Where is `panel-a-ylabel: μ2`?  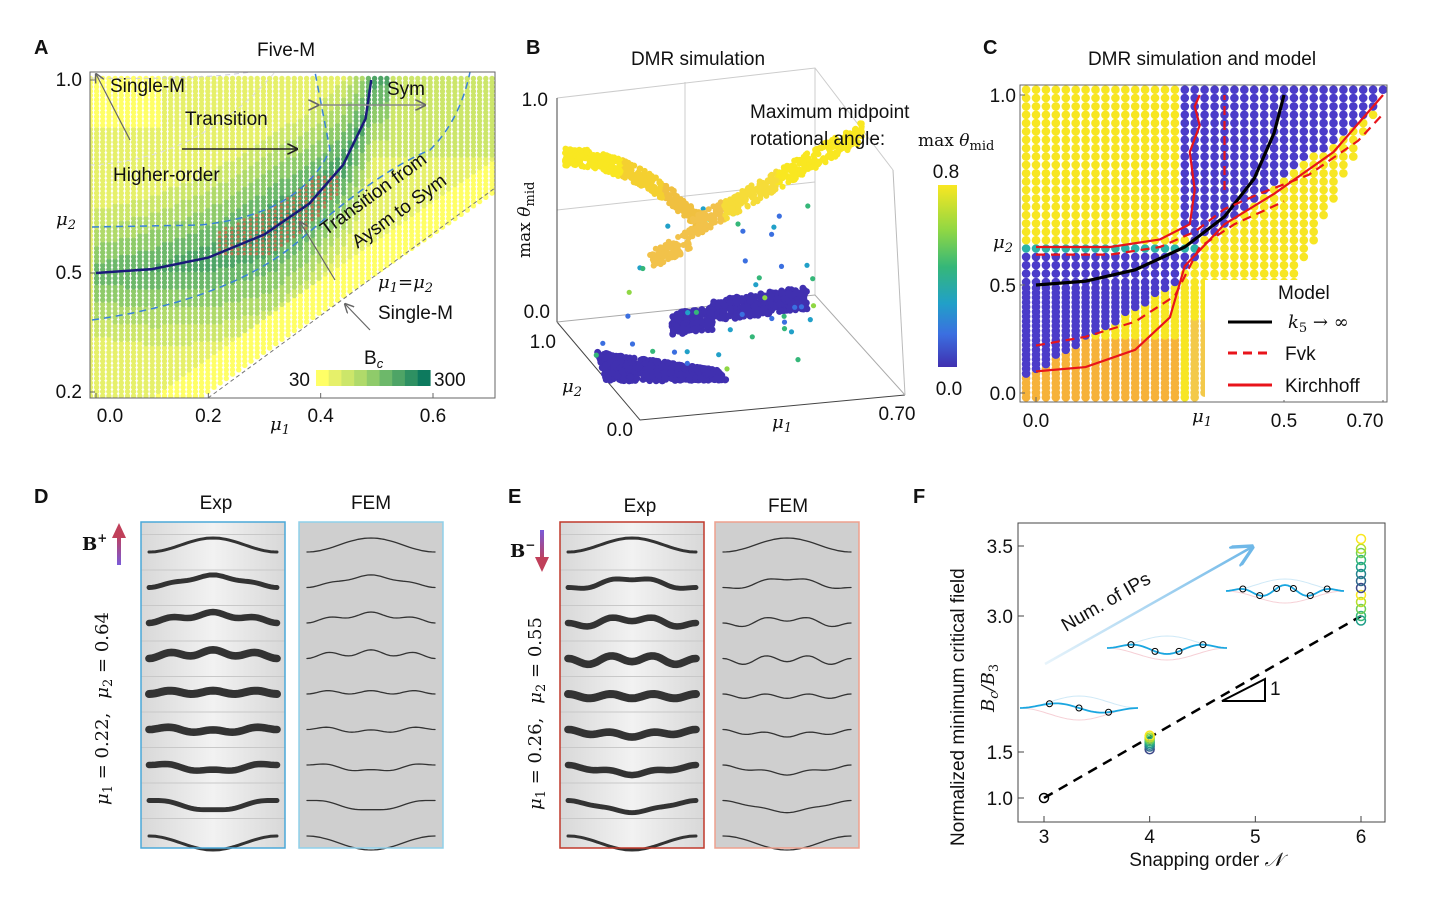
panel-a-ylabel: μ2 is located at coordinates (66, 221).